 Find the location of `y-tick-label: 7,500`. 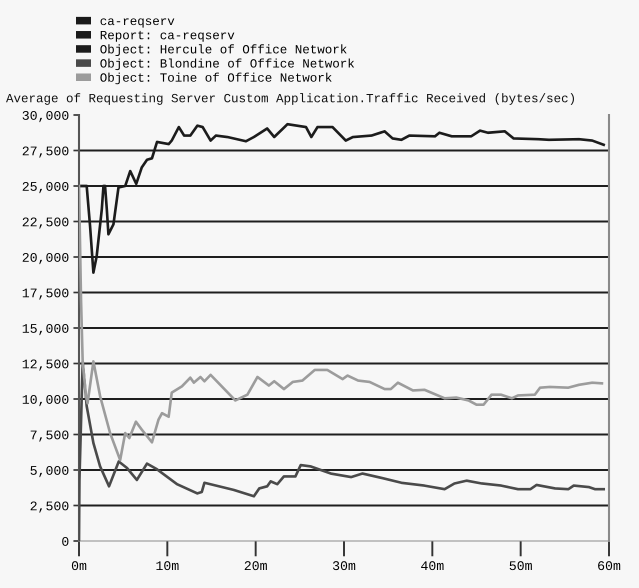

y-tick-label: 7,500 is located at coordinates (49, 436).